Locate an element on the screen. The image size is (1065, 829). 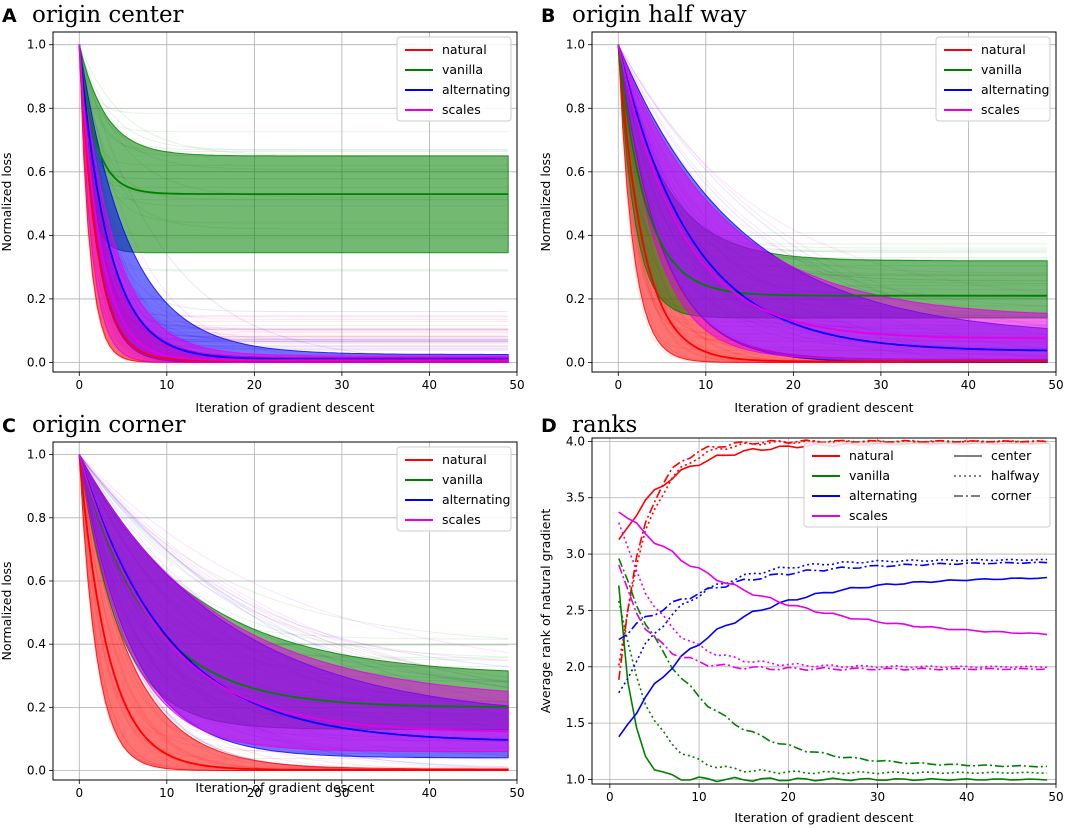
band-scales is located at coordinates (293, 603).